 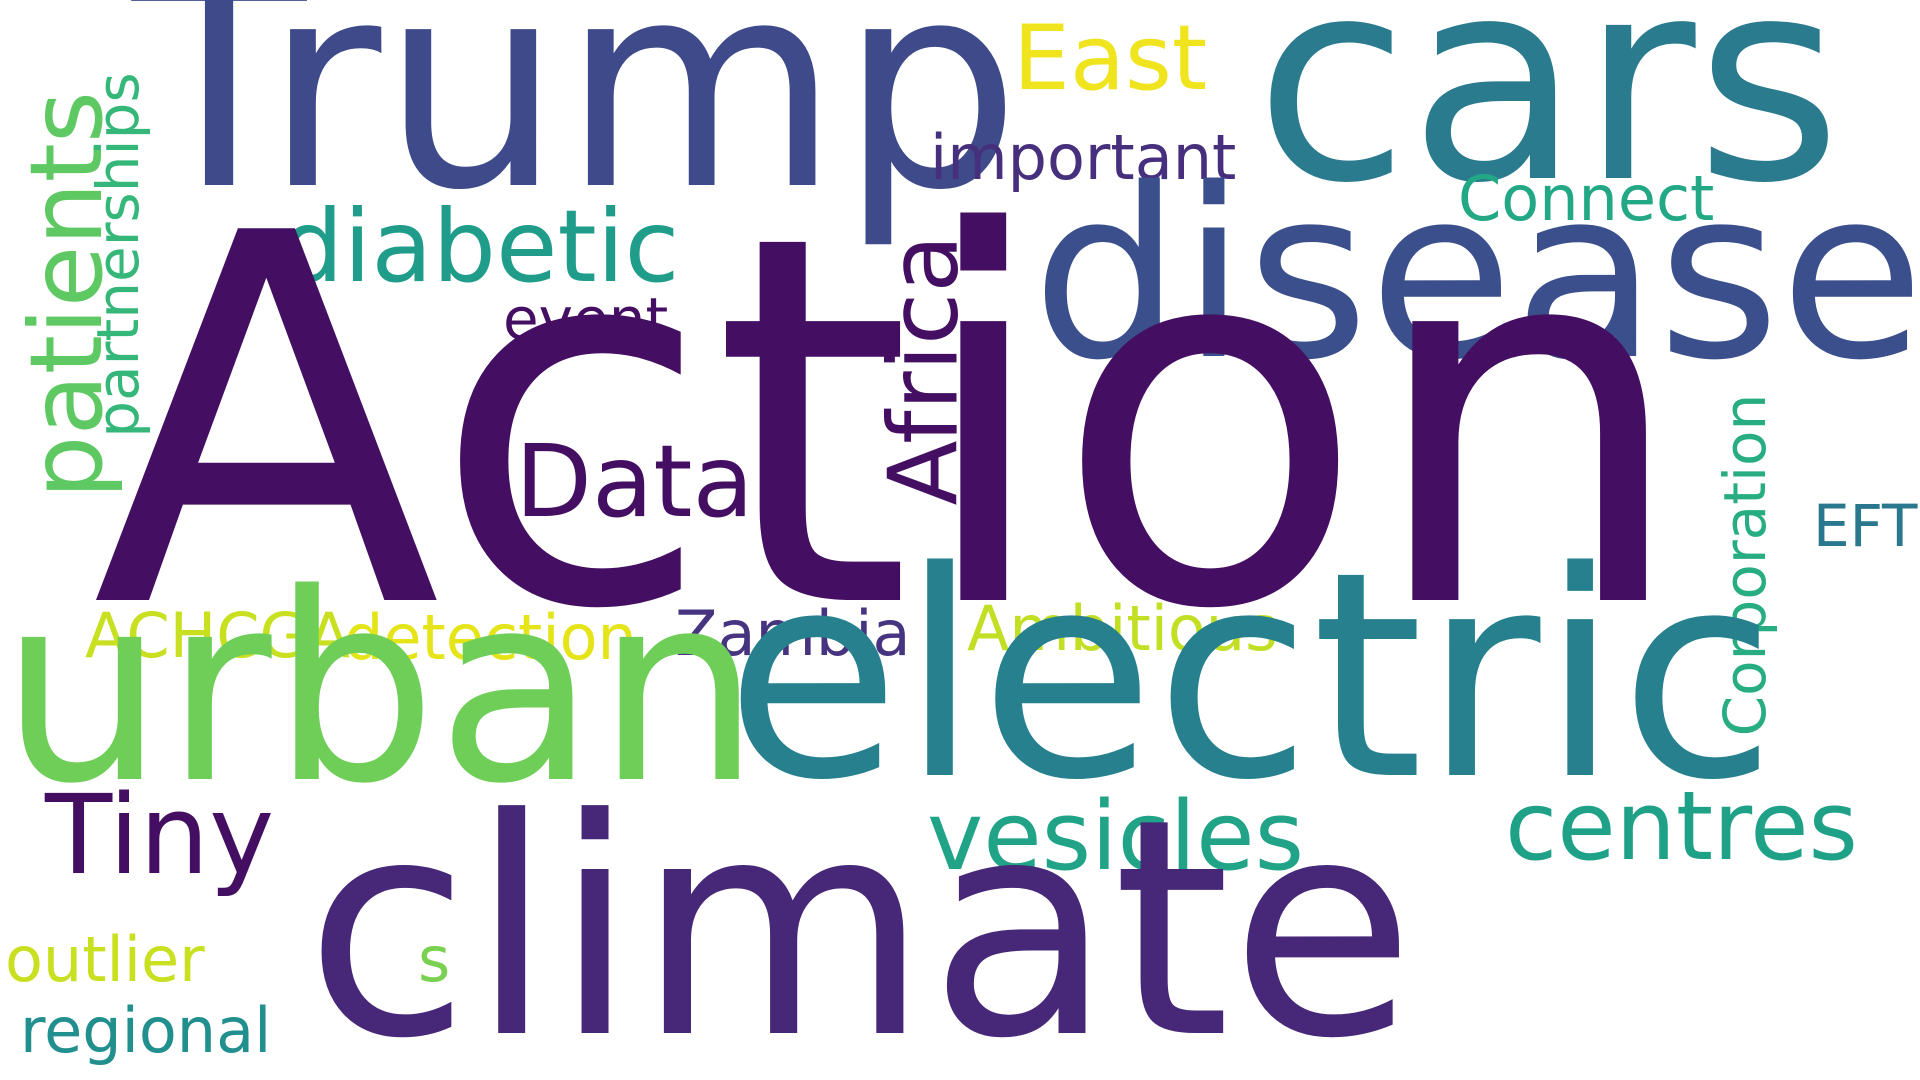 What do you see at coordinates (1586, 198) in the screenshot?
I see `word-connect: Connect` at bounding box center [1586, 198].